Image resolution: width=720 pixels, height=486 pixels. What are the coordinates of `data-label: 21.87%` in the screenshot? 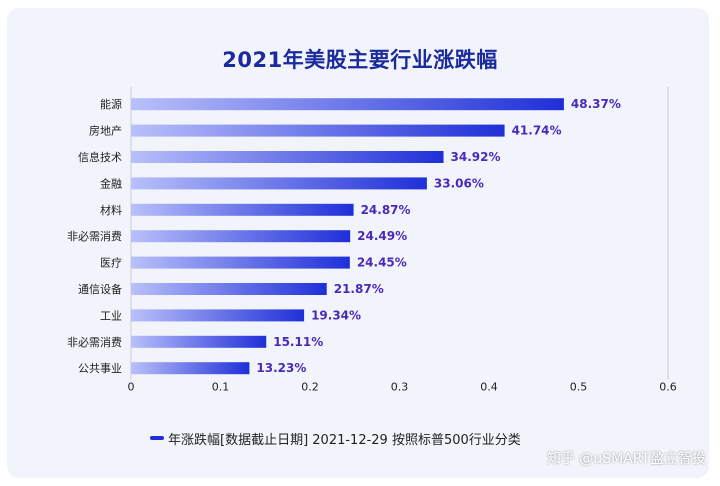 It's located at (359, 289).